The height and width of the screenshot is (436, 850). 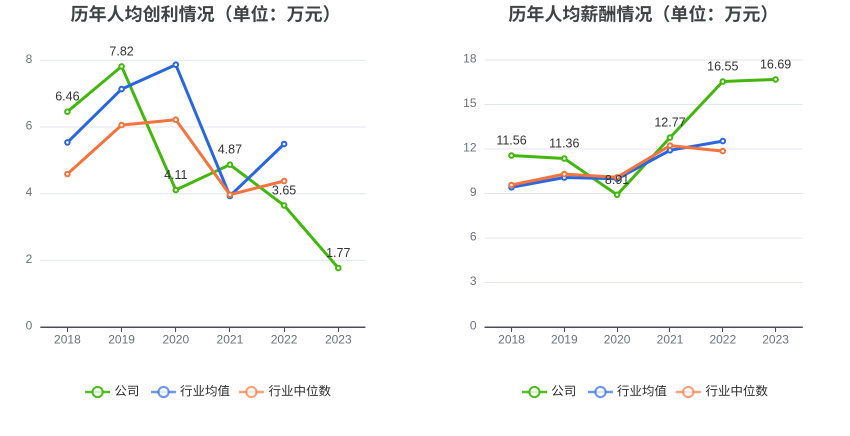 What do you see at coordinates (284, 190) in the screenshot?
I see `svg-text: 3.65` at bounding box center [284, 190].